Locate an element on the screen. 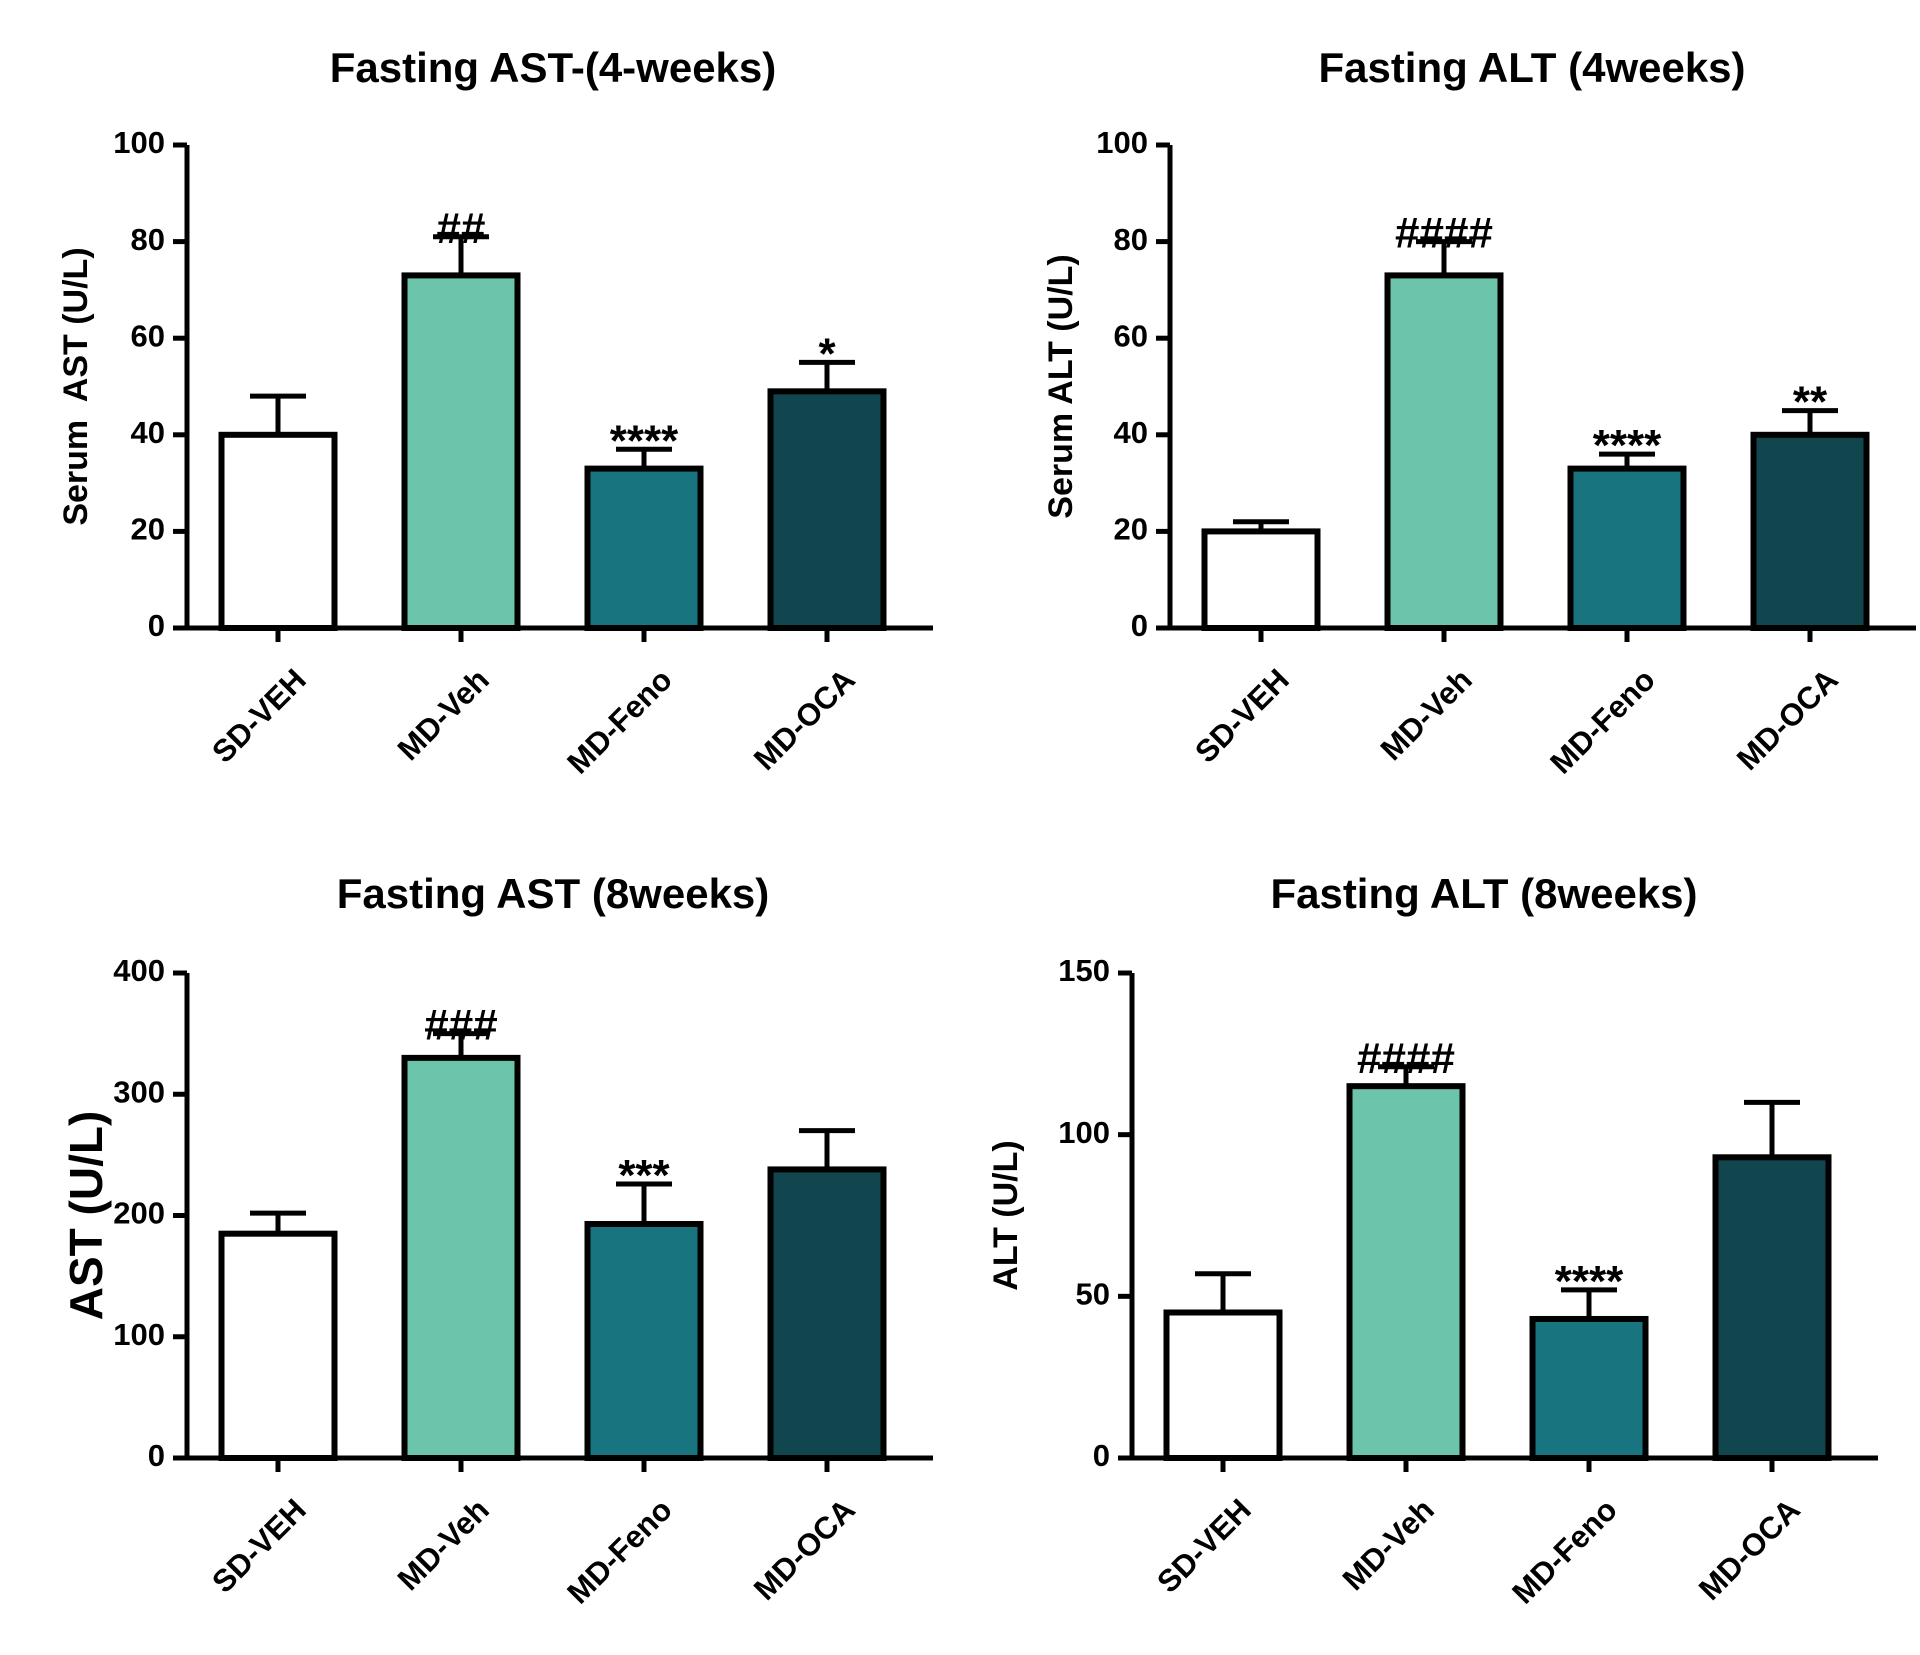 The height and width of the screenshot is (1655, 1920). significance-annotation: ### is located at coordinates (460, 1025).